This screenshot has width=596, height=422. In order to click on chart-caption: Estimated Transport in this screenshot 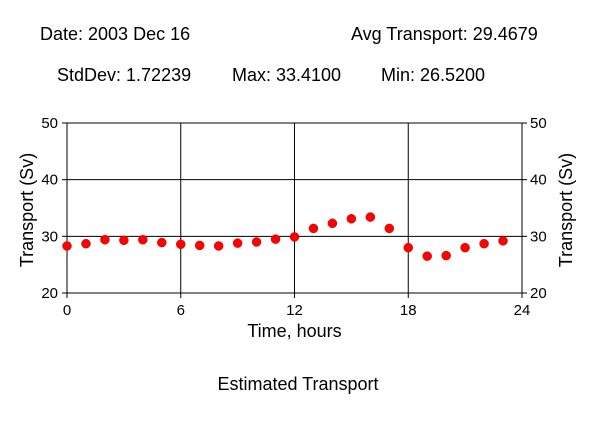, I will do `click(298, 384)`.